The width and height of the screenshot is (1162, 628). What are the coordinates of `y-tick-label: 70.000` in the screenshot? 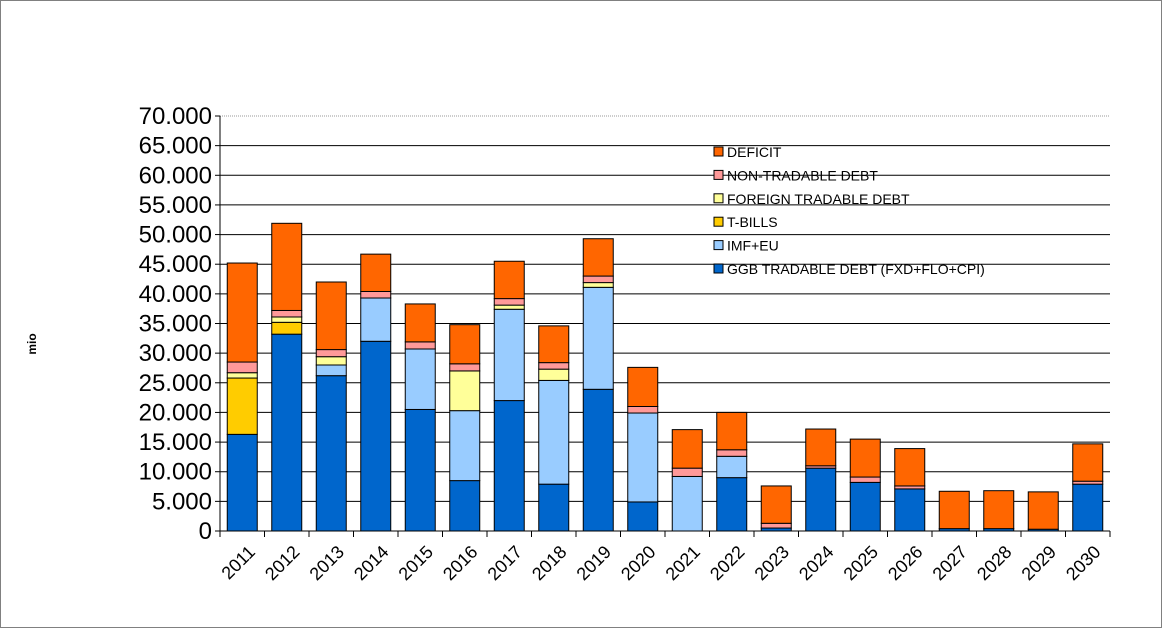 It's located at (175, 116).